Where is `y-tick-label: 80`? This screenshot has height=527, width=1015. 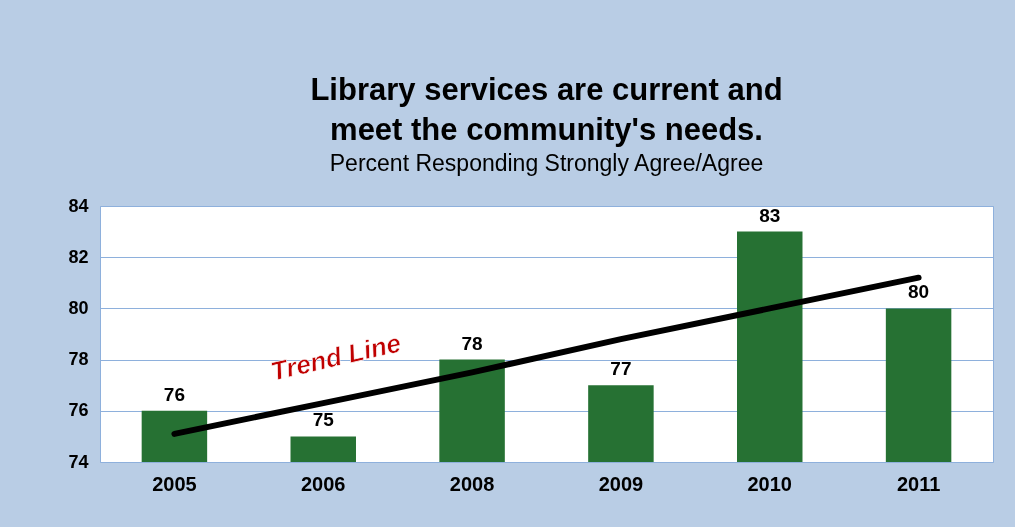
y-tick-label: 80 is located at coordinates (78, 307).